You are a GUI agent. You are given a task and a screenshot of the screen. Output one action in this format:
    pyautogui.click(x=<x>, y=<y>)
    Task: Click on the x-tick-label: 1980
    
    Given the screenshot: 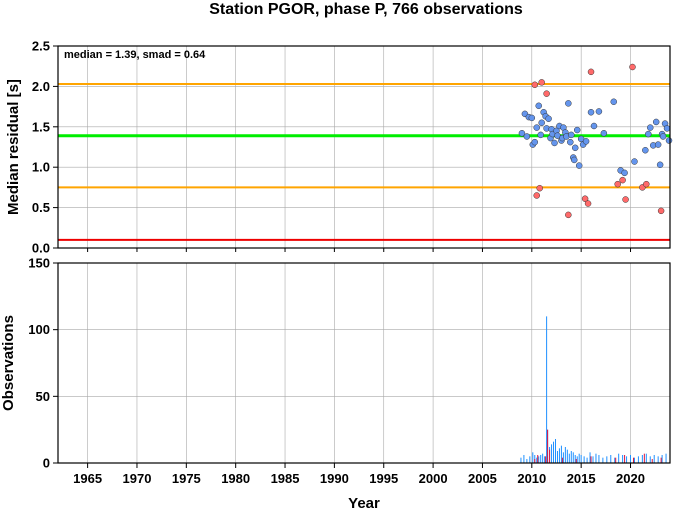 What is the action you would take?
    pyautogui.click(x=235, y=478)
    